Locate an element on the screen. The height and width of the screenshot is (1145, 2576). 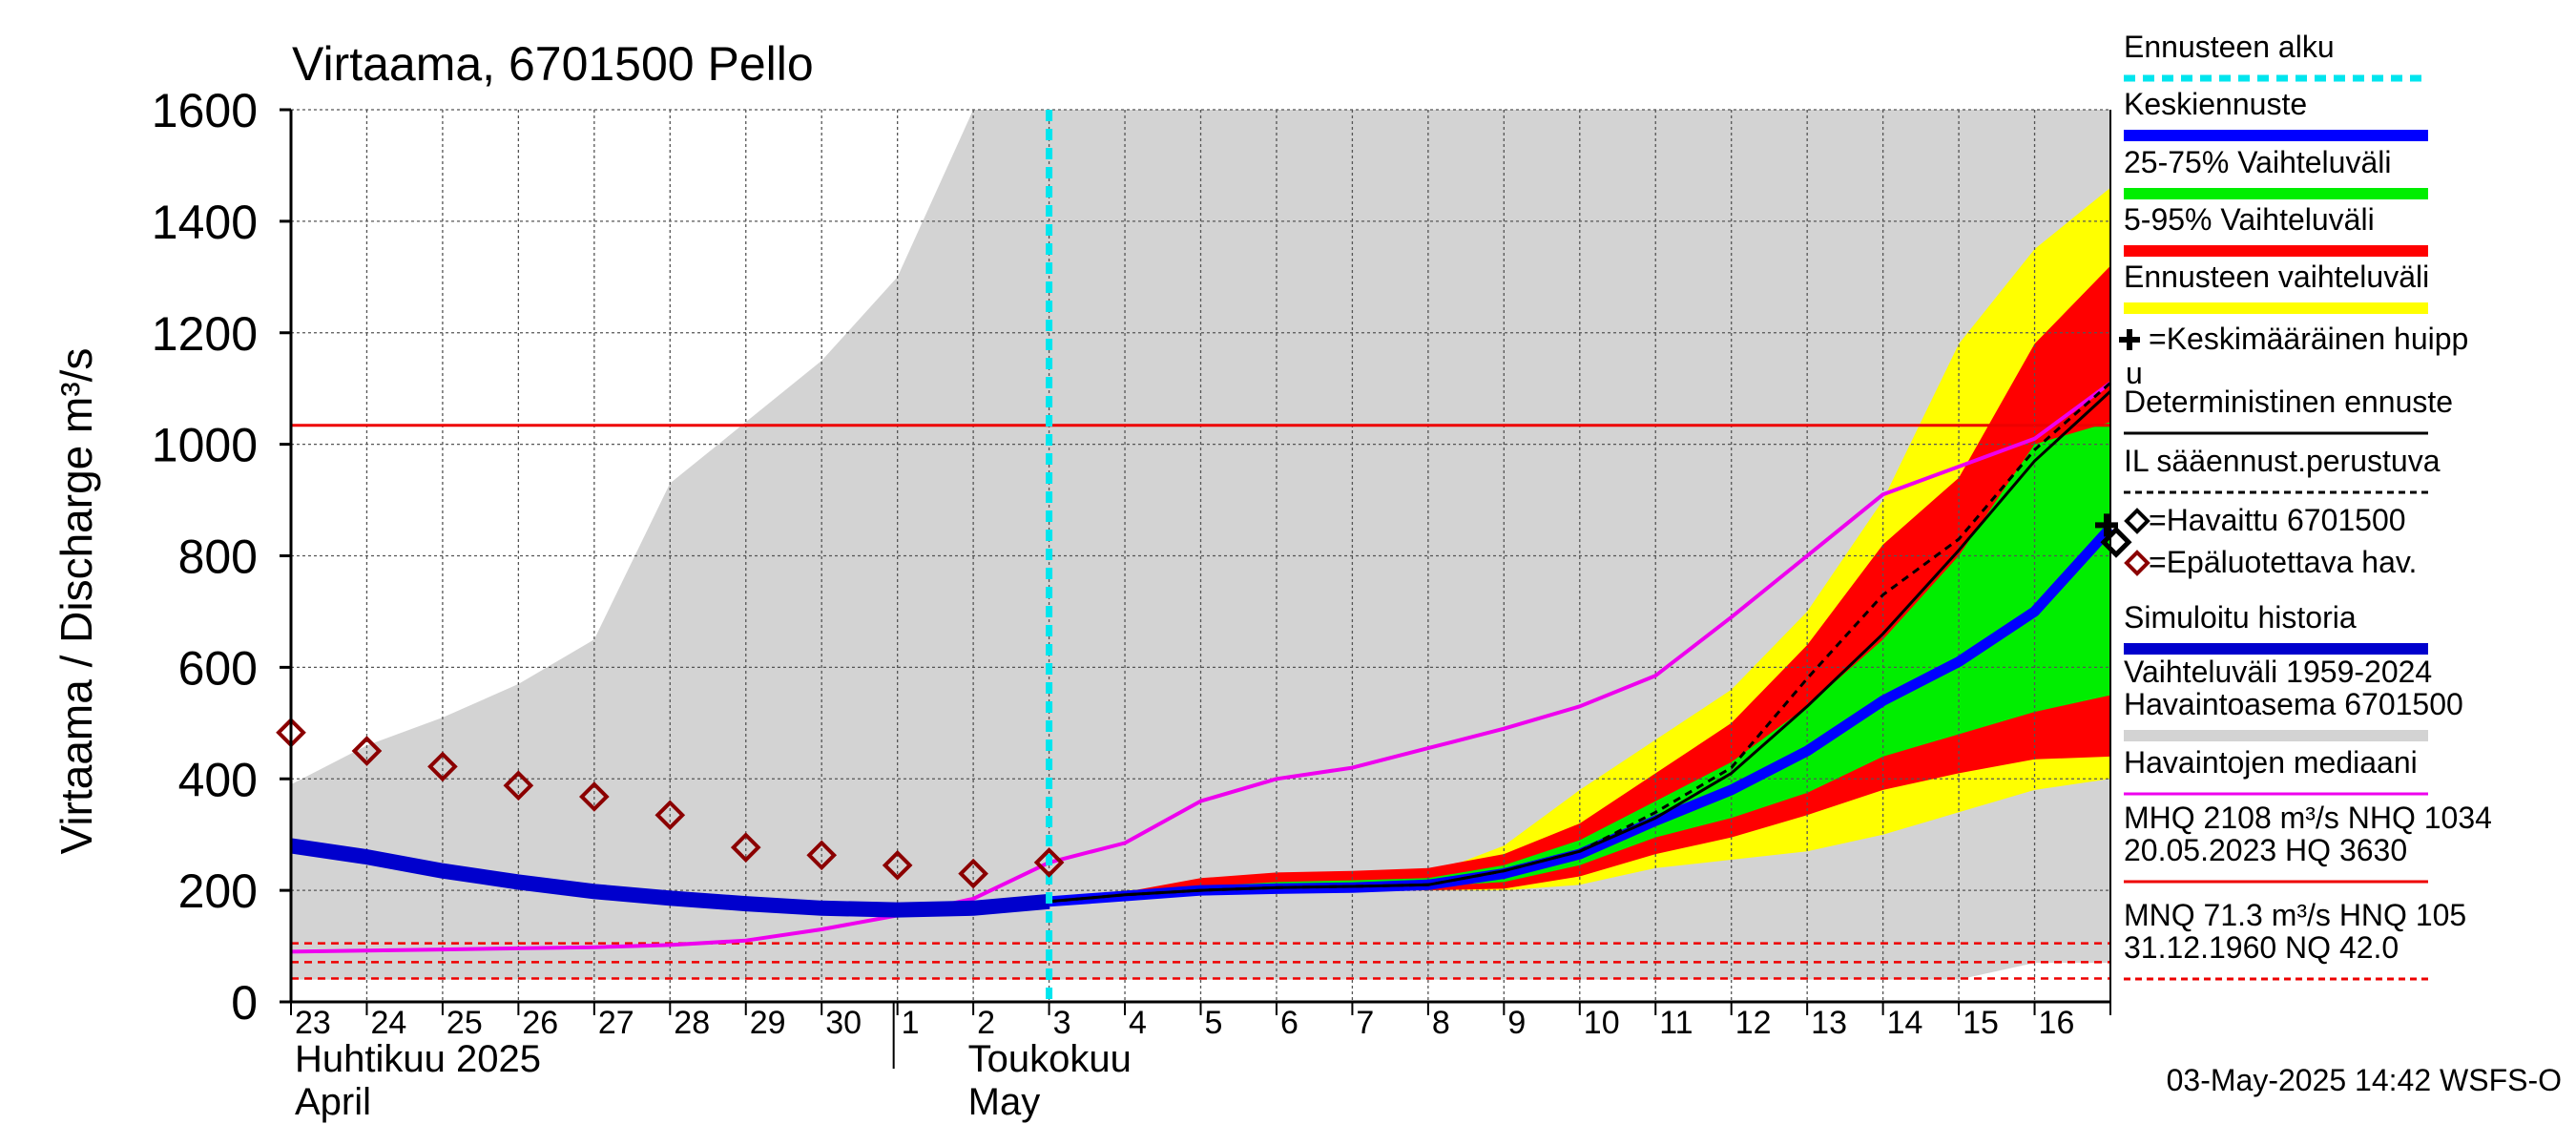
x-tick-label: 14 is located at coordinates (1905, 1023).